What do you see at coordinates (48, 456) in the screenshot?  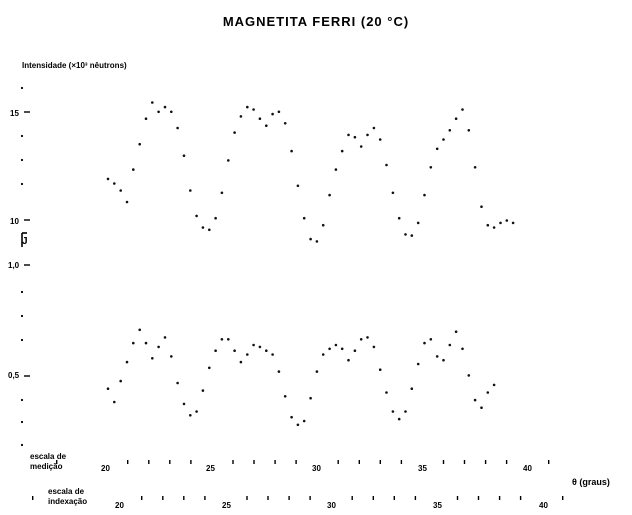 I see `scale-label-line1: escala de` at bounding box center [48, 456].